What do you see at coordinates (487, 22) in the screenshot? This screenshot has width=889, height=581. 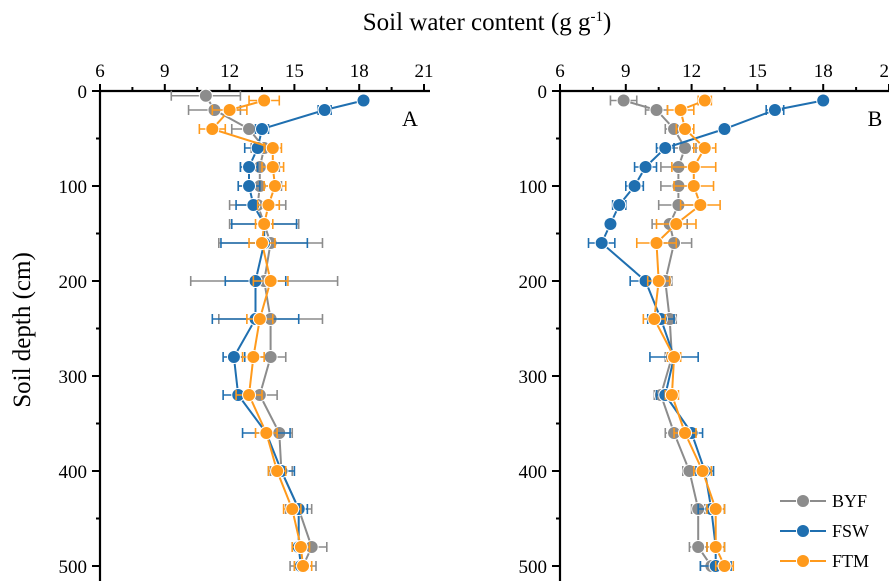 I see `x-axis-title: Soil water content (g g-1)` at bounding box center [487, 22].